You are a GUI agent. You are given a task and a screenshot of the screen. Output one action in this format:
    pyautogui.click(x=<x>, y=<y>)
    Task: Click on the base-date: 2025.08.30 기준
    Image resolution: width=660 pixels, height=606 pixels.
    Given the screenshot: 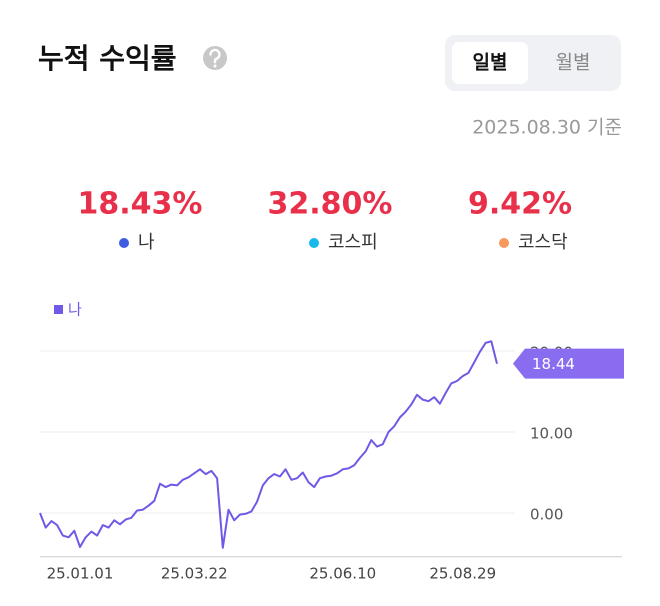 What is the action you would take?
    pyautogui.click(x=547, y=128)
    